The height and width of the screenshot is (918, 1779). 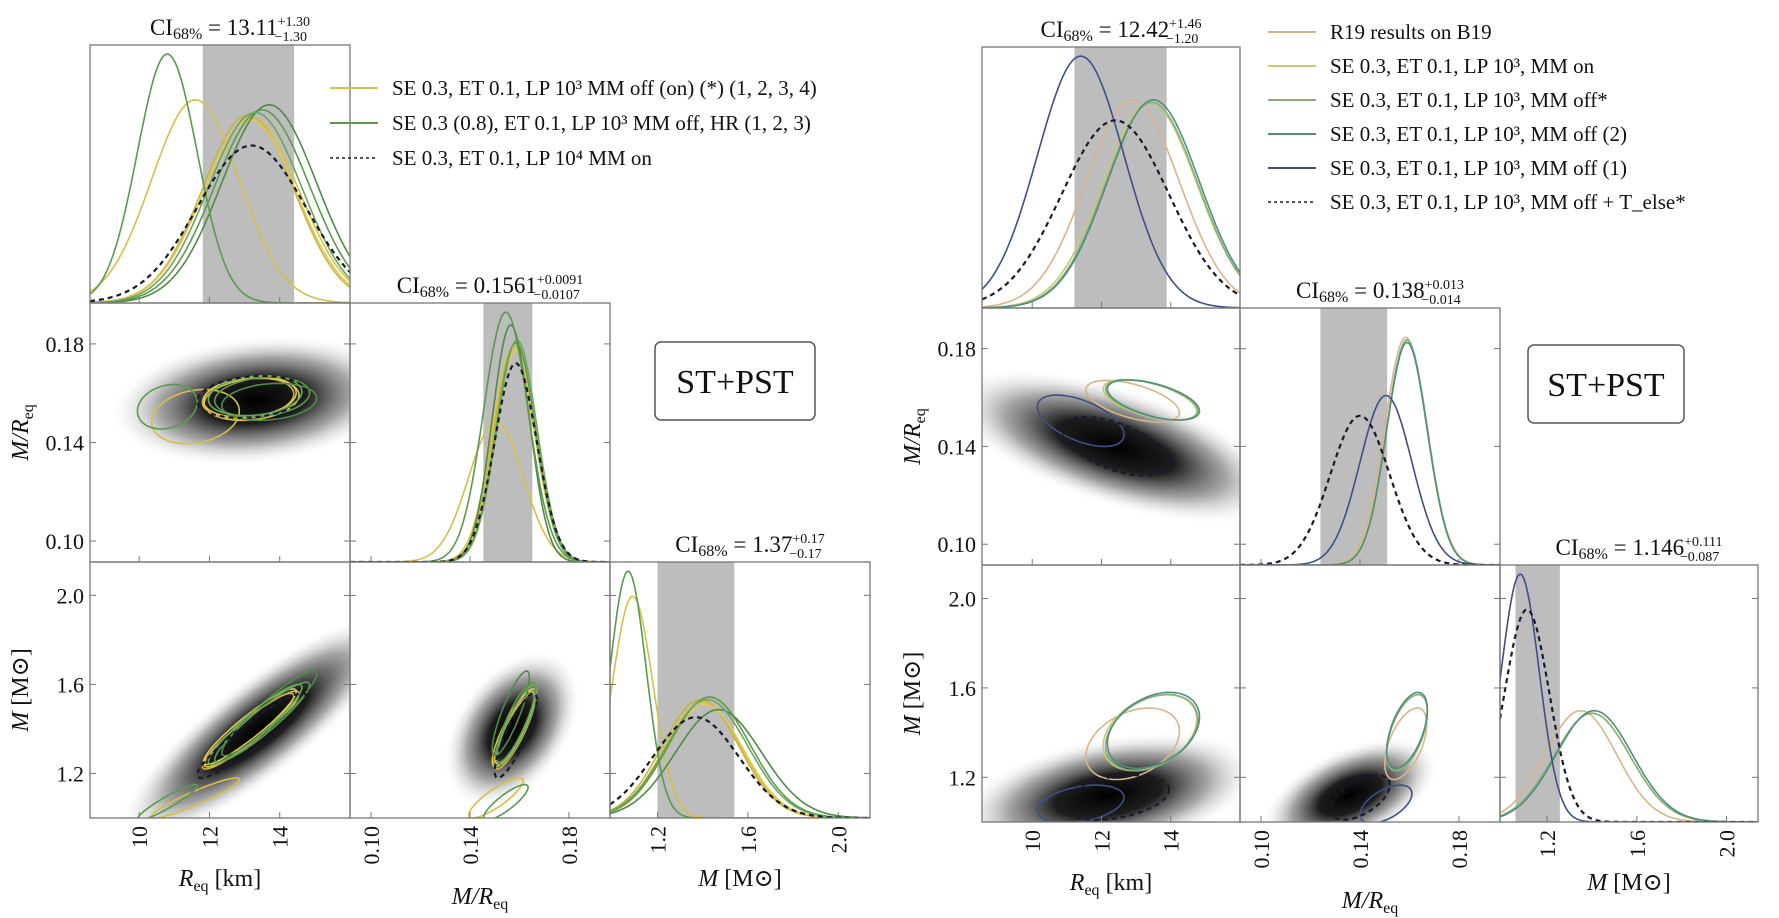 I want to click on legend-label: SE 0.3, ET 0.1, LP 10³, MM on, so click(x=1462, y=66).